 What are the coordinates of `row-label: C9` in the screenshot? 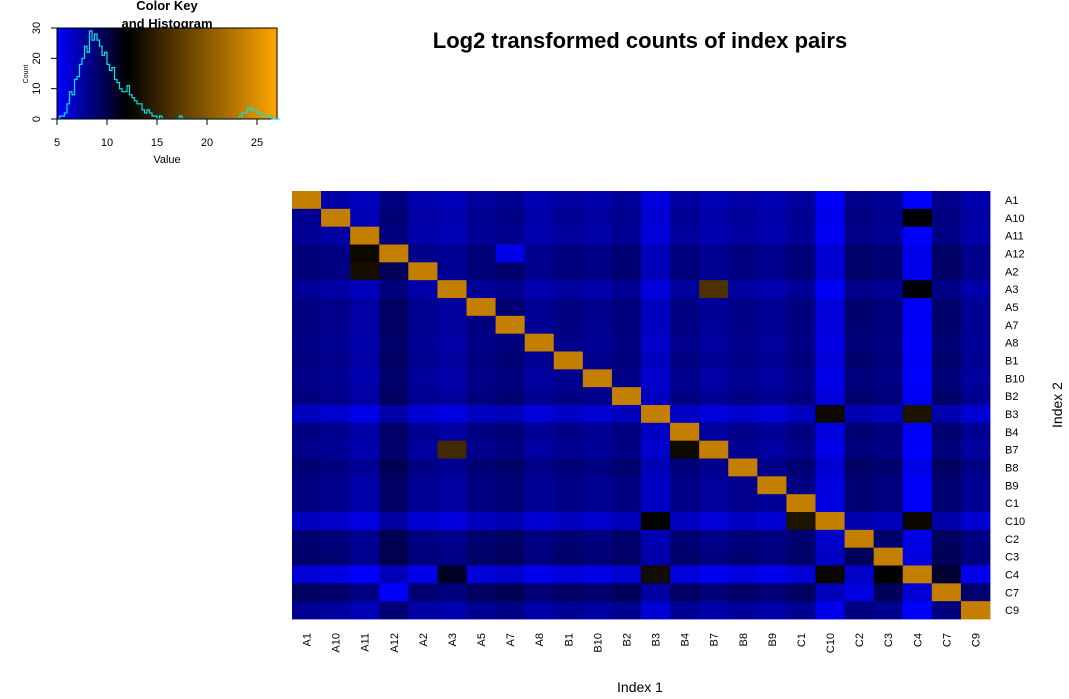 It's located at (1012, 611).